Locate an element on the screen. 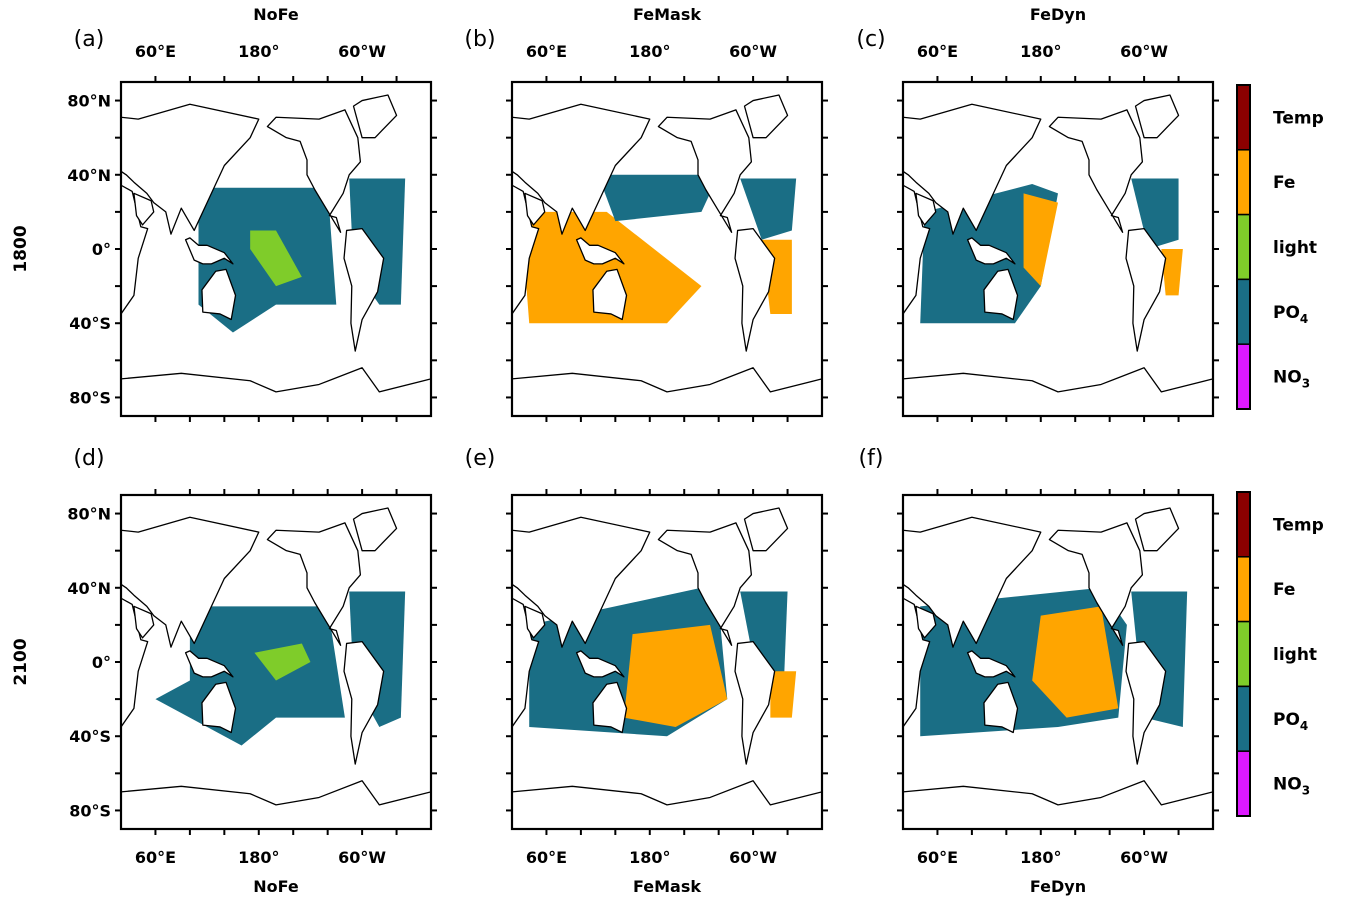  panel-label: (d) is located at coordinates (88, 458).